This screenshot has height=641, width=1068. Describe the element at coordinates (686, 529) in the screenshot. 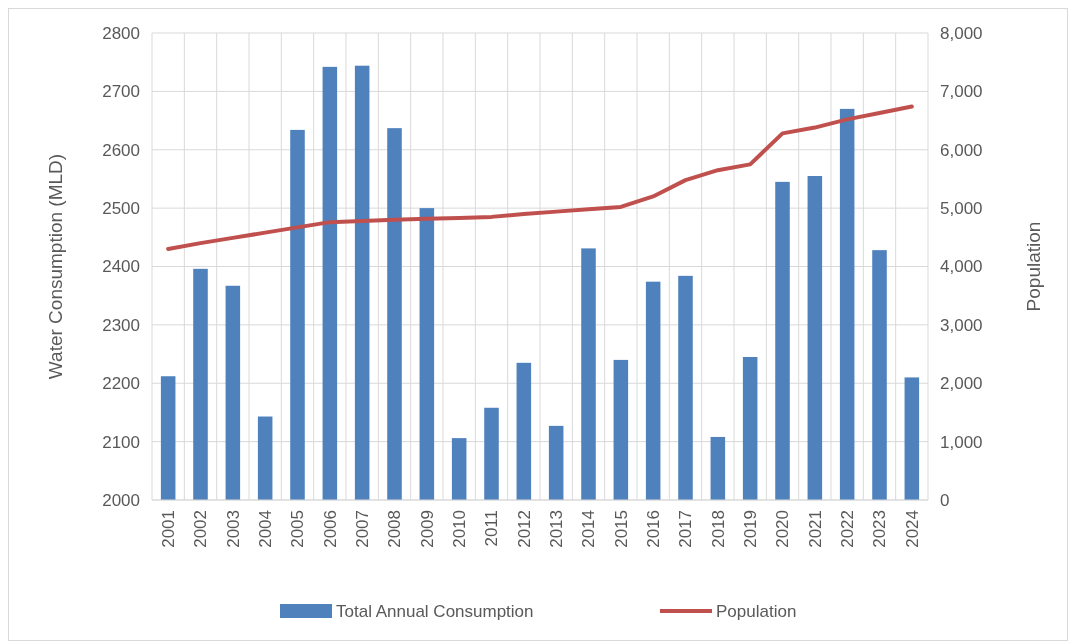

I see `x-tick-label: 2017` at that location.